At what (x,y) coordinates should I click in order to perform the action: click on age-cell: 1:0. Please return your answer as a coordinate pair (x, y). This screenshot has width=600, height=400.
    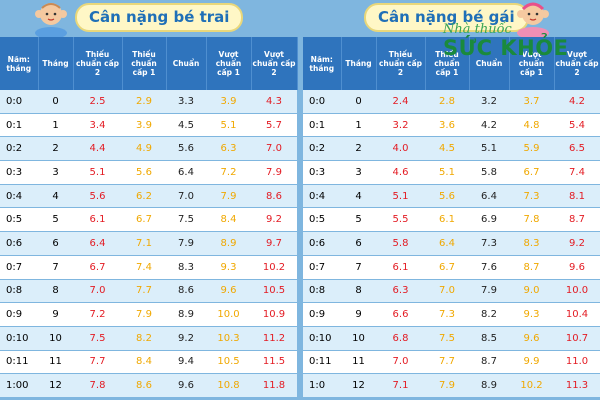
    Looking at the image, I should click on (322, 385).